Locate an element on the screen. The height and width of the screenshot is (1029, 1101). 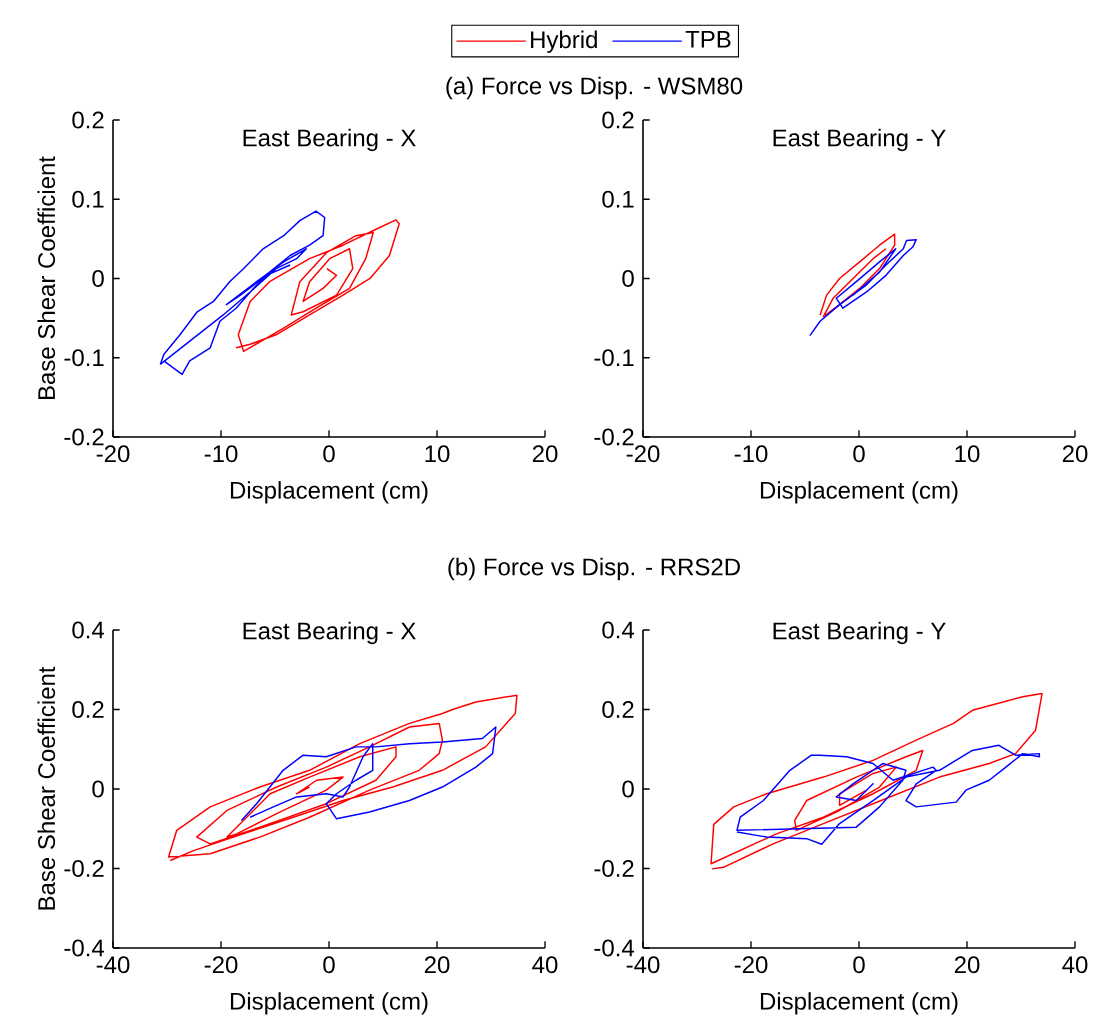
legend-label: Hybrid is located at coordinates (564, 41).